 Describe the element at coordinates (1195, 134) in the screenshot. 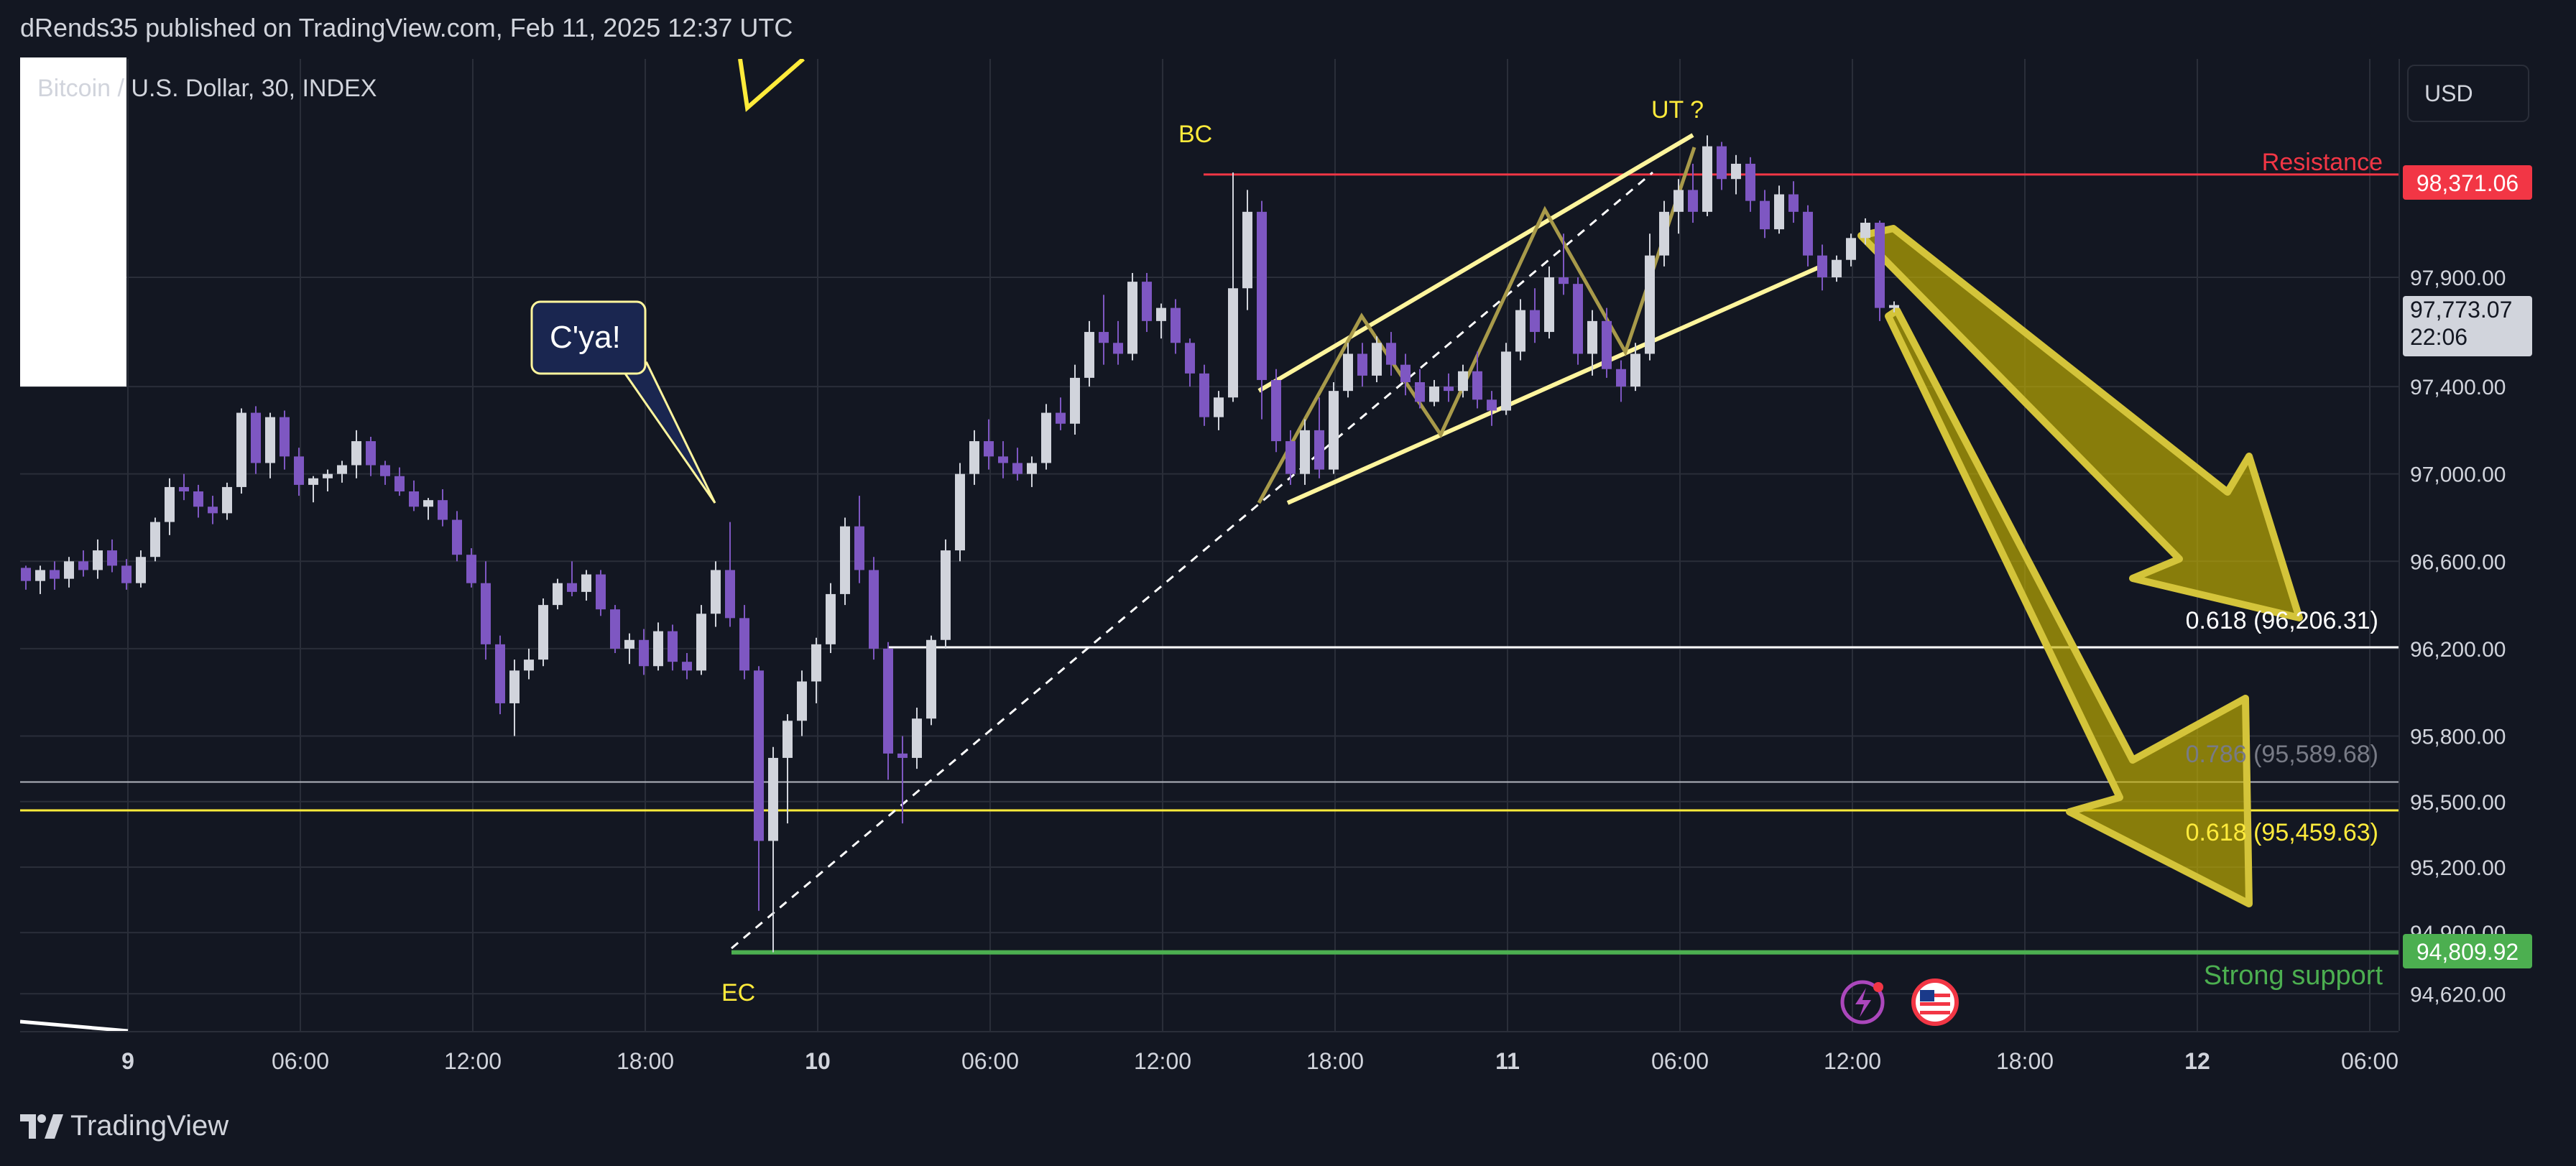

I see `bc-label: BC` at that location.